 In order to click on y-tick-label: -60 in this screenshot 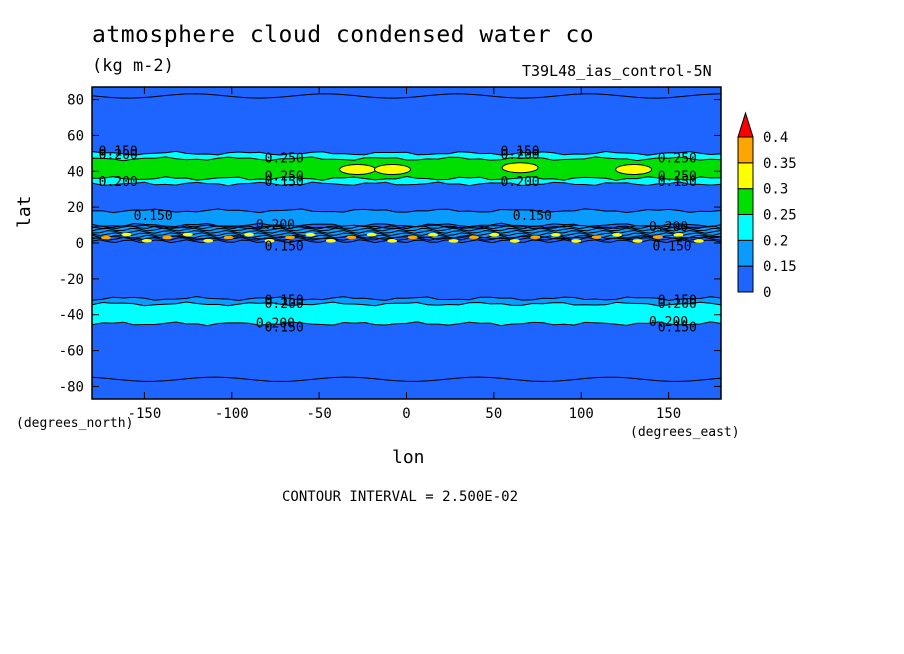, I will do `click(71, 352)`.